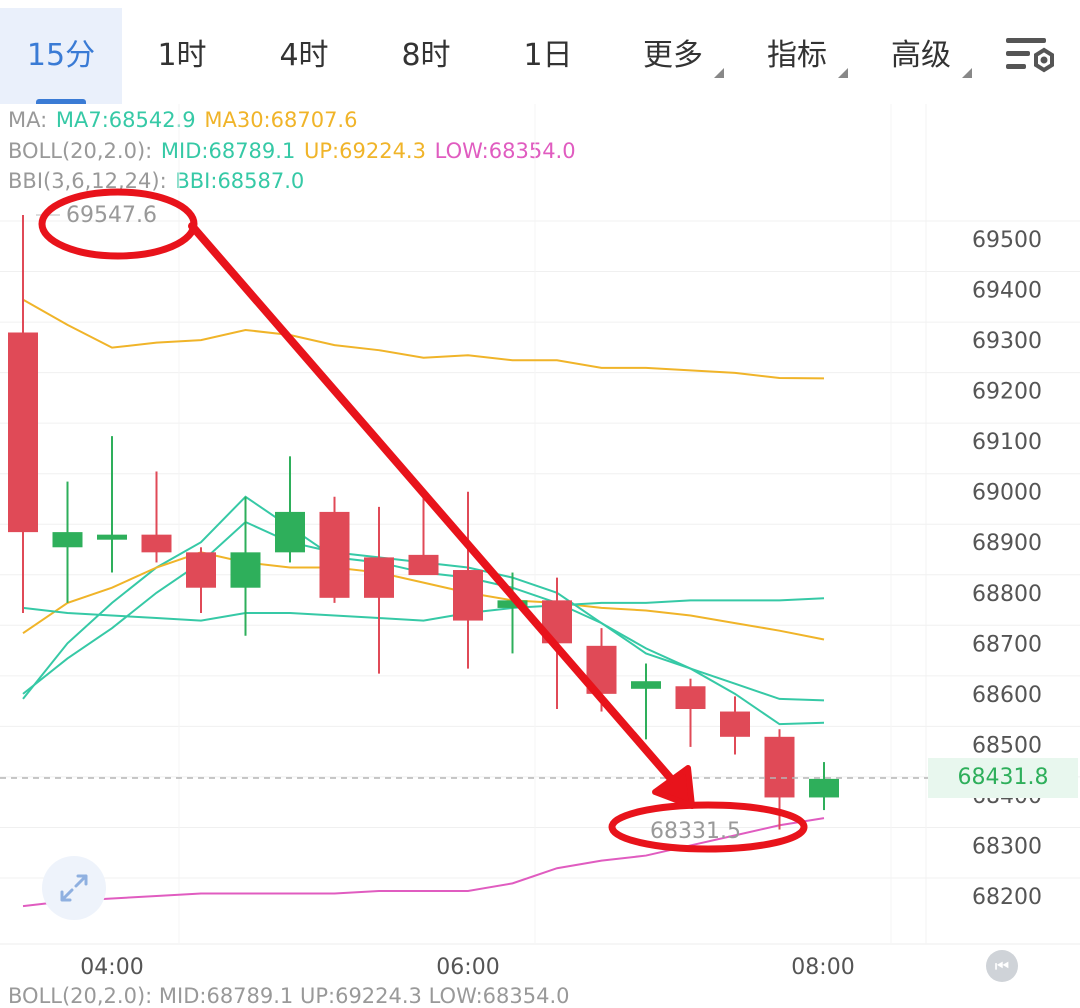 The image size is (1080, 1008). Describe the element at coordinates (505, 151) in the screenshot. I see `boll-low-value: LOW:68354.0` at that location.